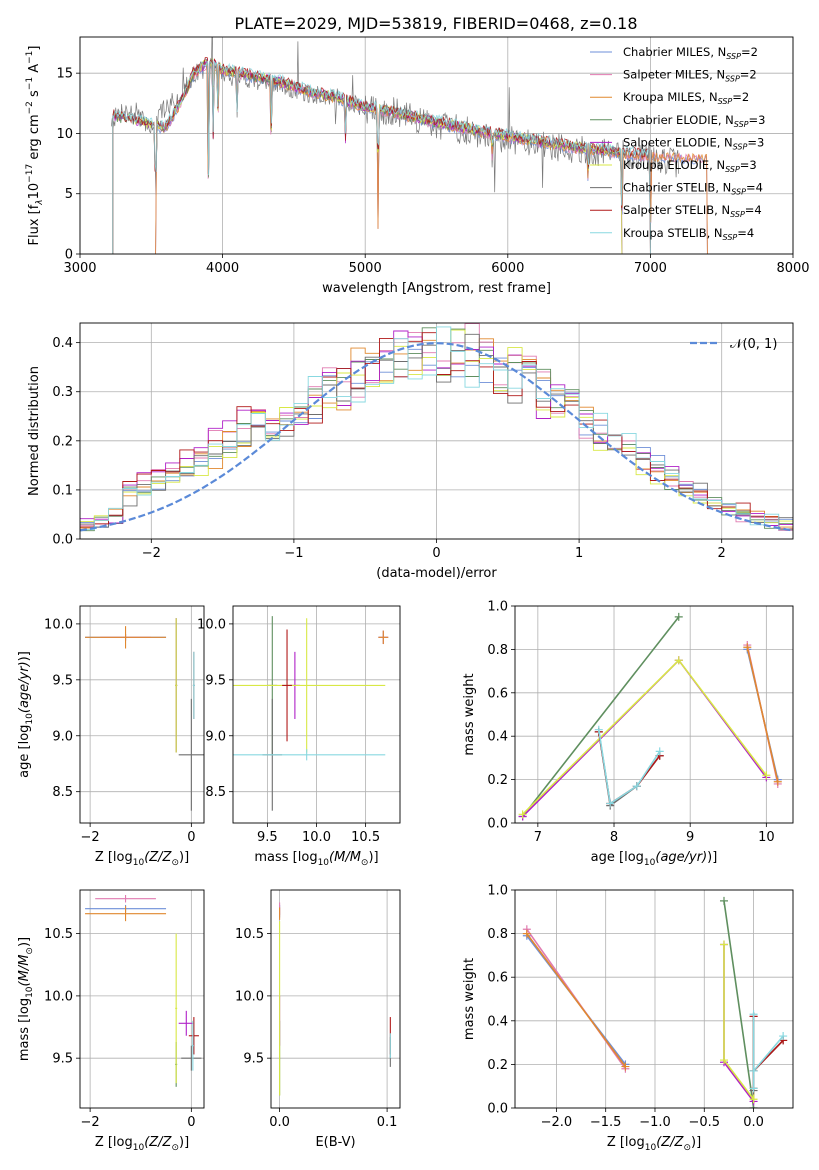 The width and height of the screenshot is (819, 1170). What do you see at coordinates (64, 74) in the screenshot?
I see `y-tick-label: 15` at bounding box center [64, 74].